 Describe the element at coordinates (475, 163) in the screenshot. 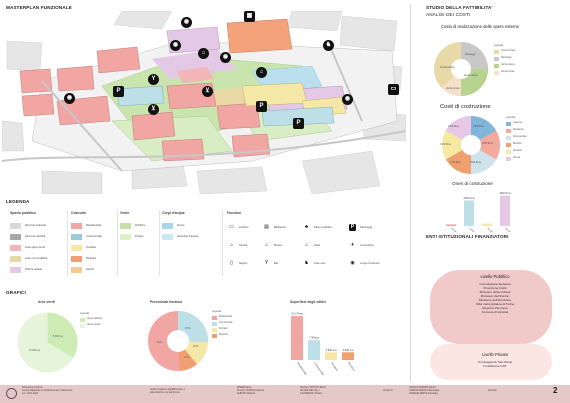

I see `pie-slice-label: 1500 €/mq` at that location.